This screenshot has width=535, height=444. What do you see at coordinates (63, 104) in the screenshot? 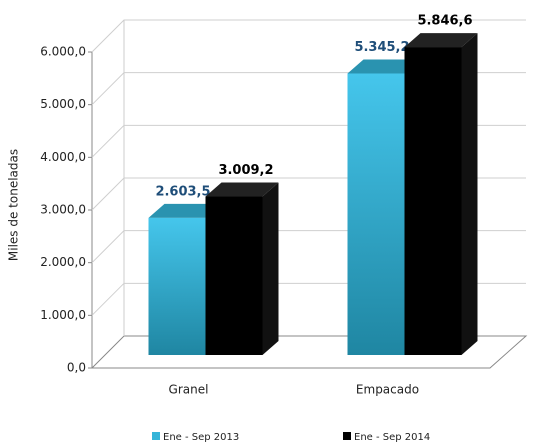
I see `y-tick-label: 5.000,0` at bounding box center [63, 104].